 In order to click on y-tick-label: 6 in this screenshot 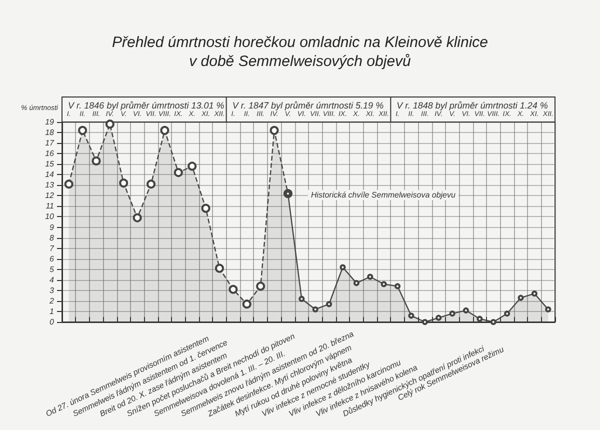, I will do `click(52, 259)`.